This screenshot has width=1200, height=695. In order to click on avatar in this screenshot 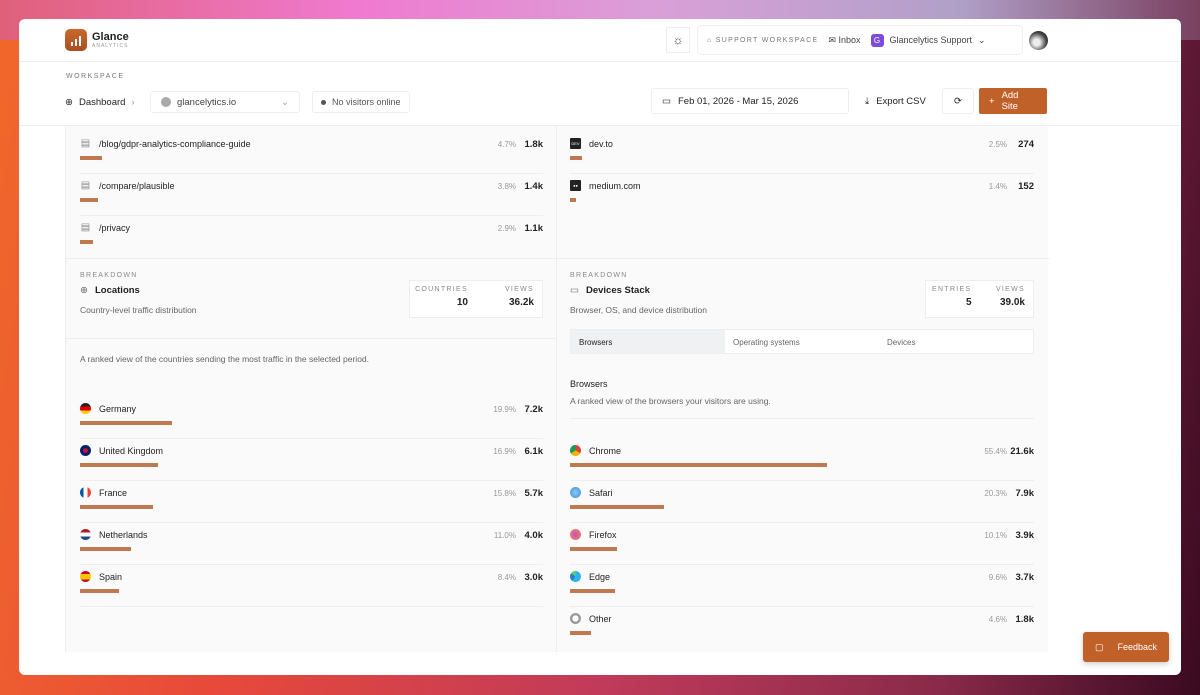, I will do `click(1038, 40)`.